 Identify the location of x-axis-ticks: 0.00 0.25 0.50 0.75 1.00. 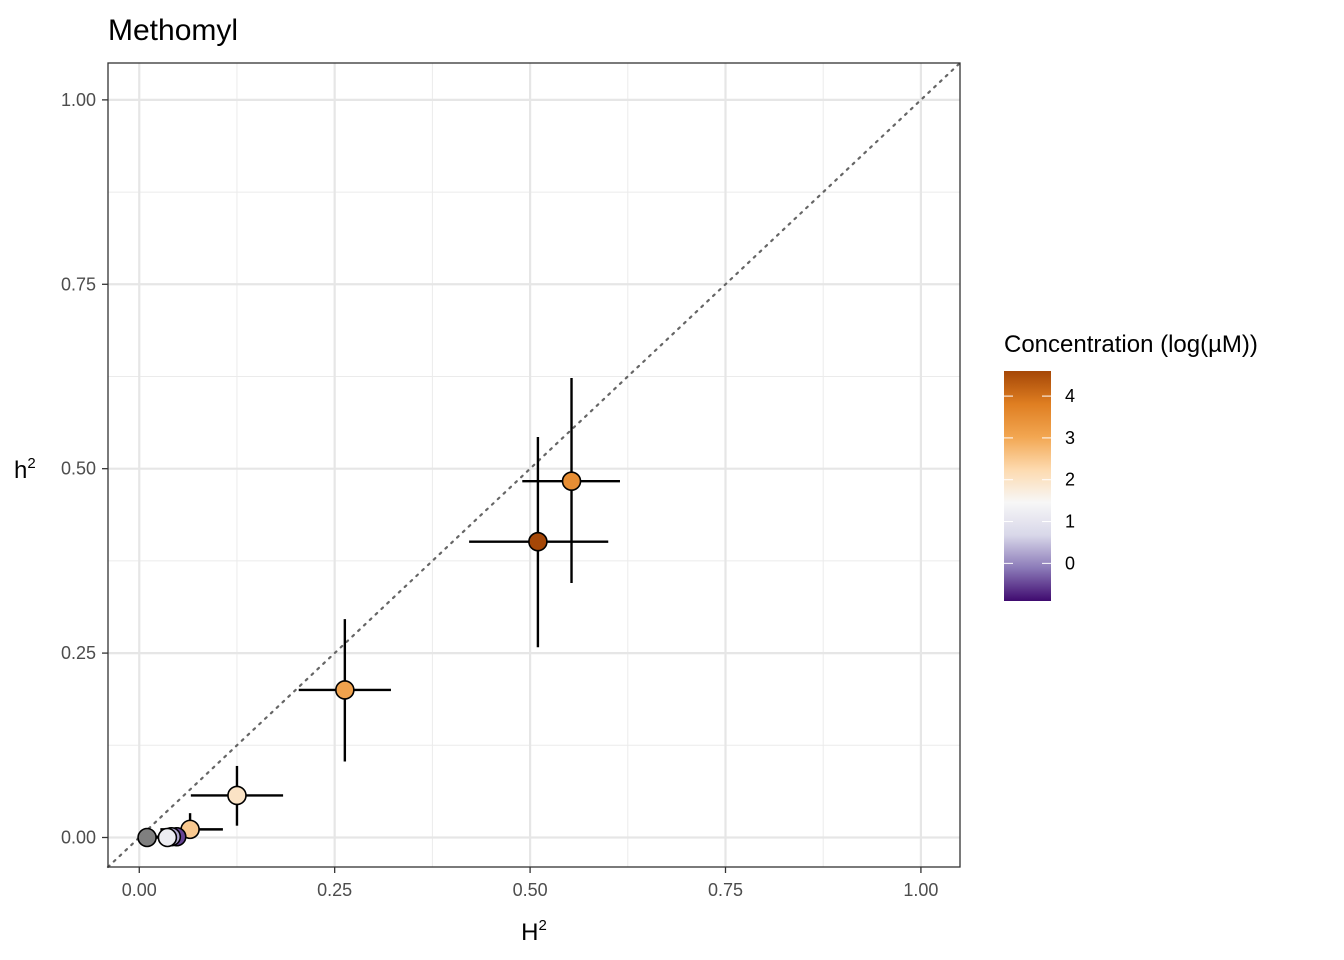
(530, 883).